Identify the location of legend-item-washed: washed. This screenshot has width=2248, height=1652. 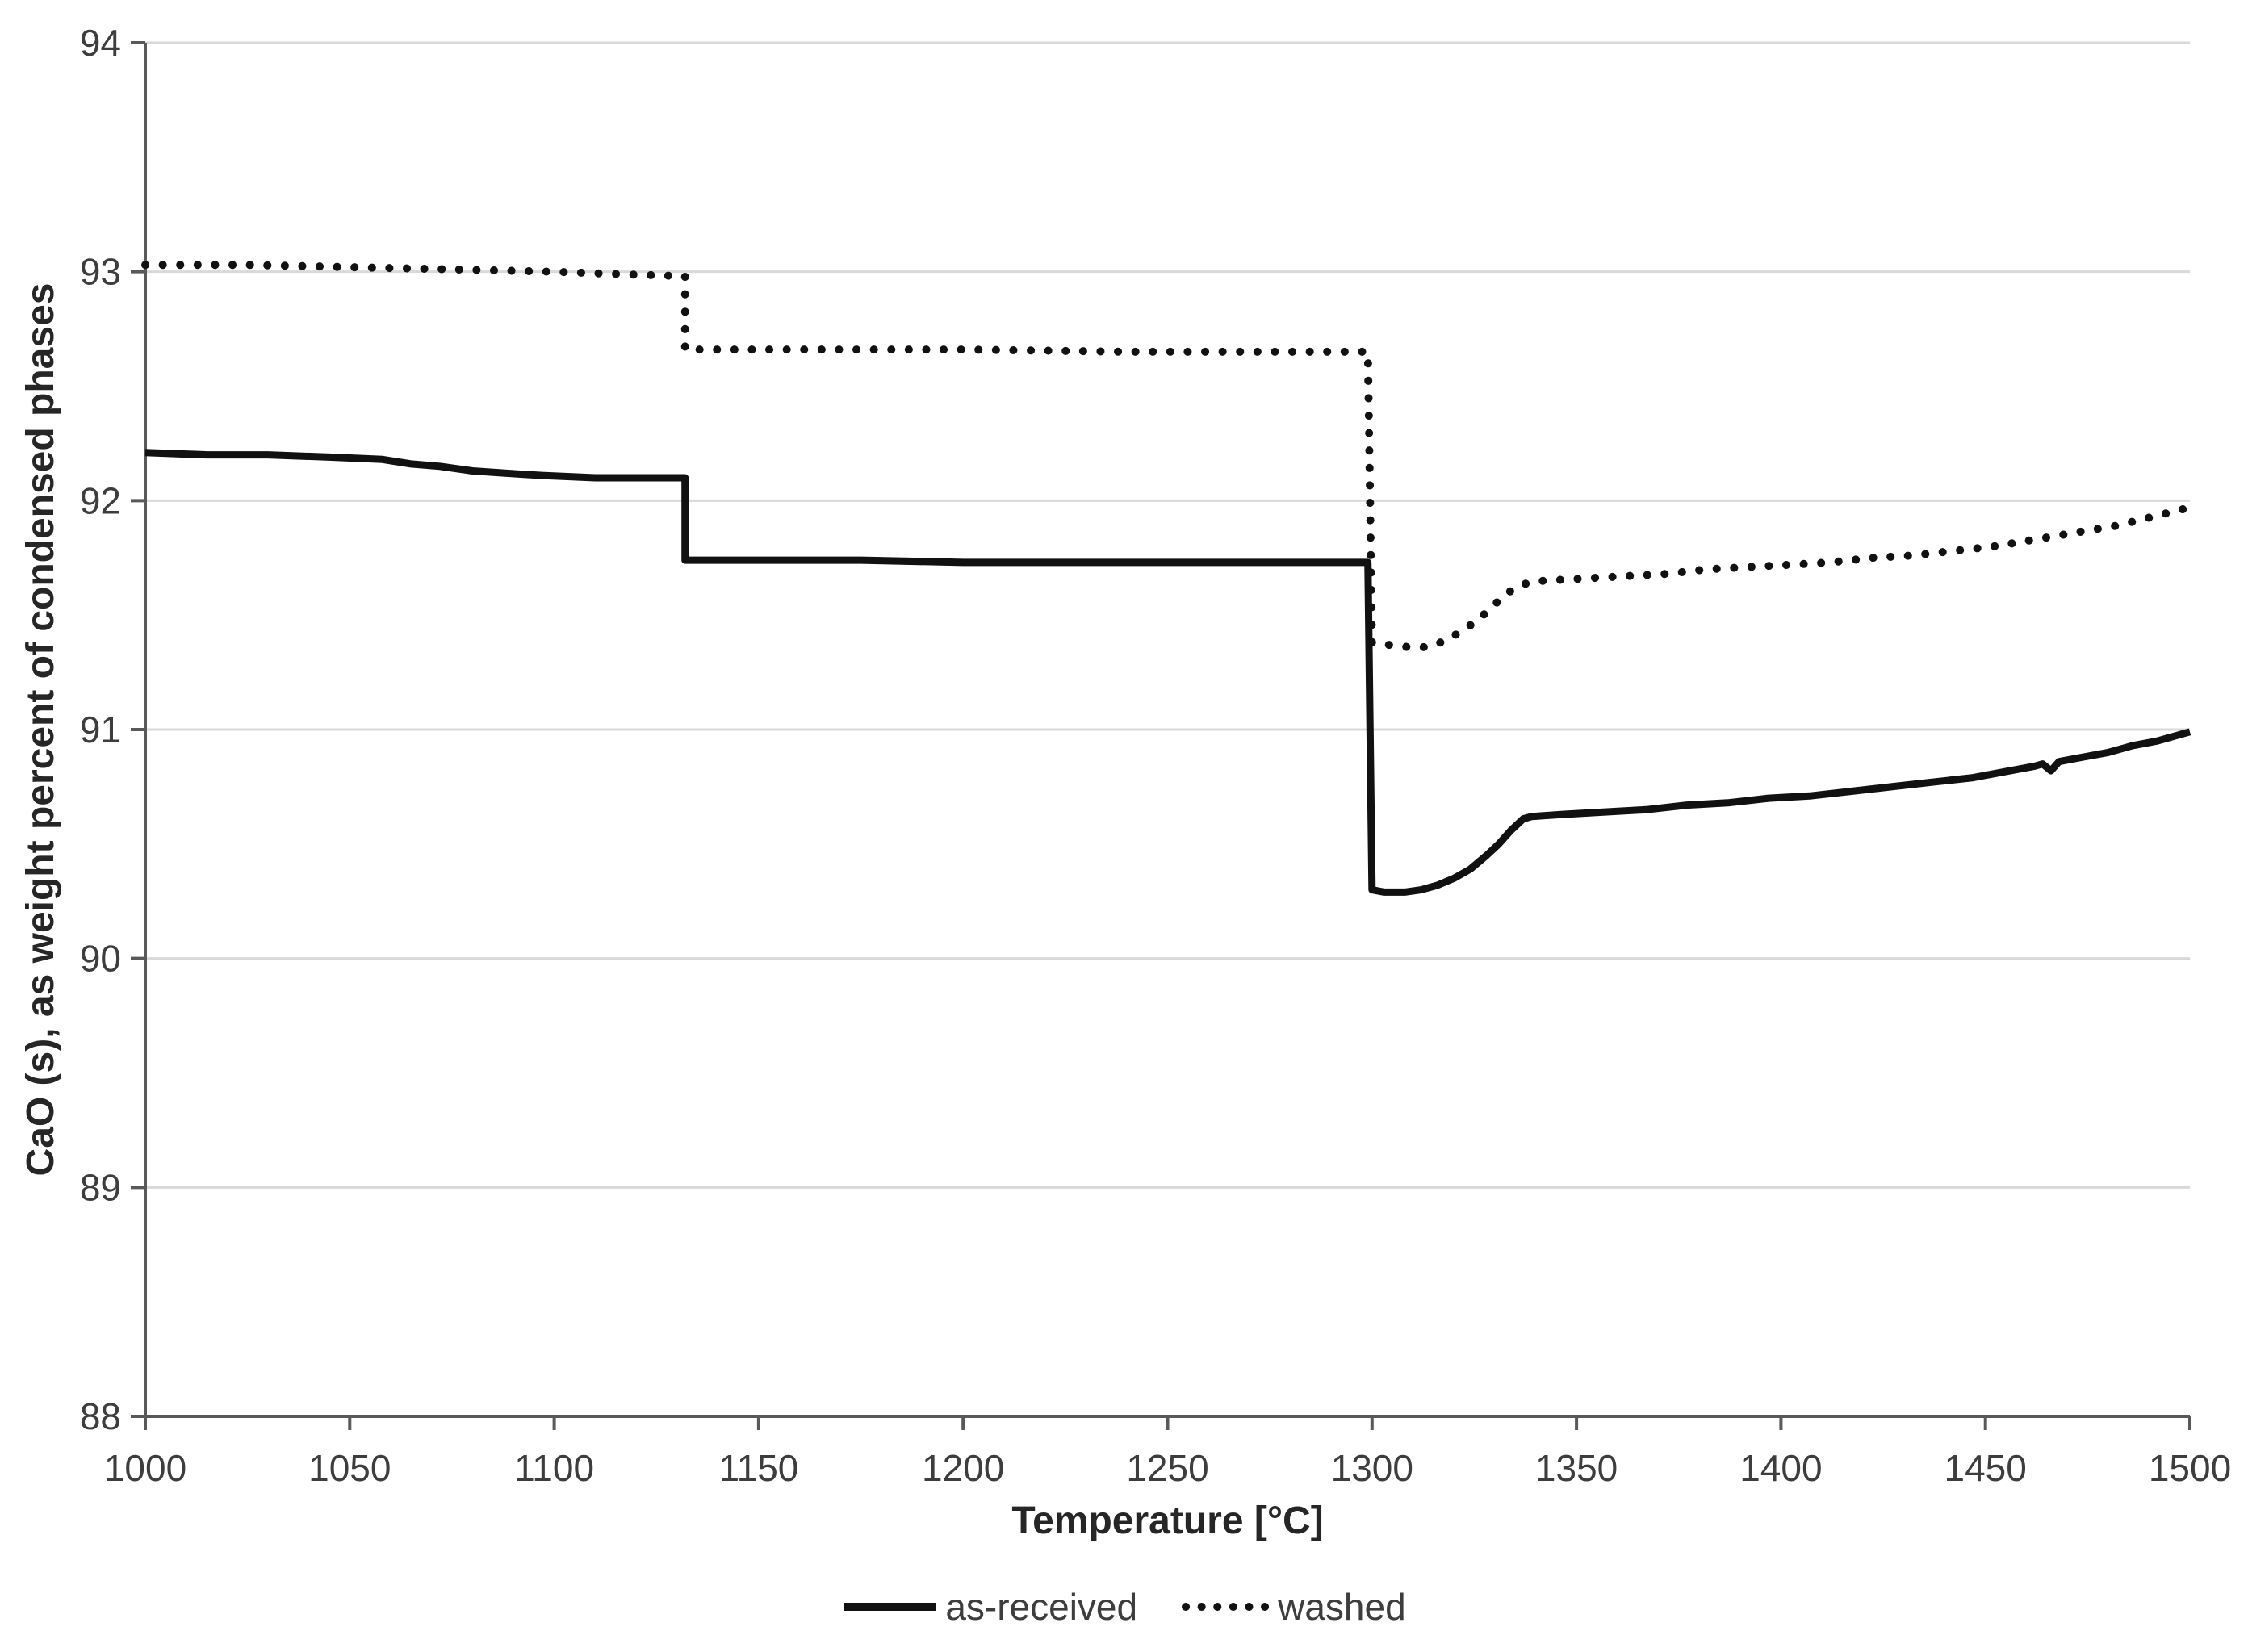
(1293, 1606).